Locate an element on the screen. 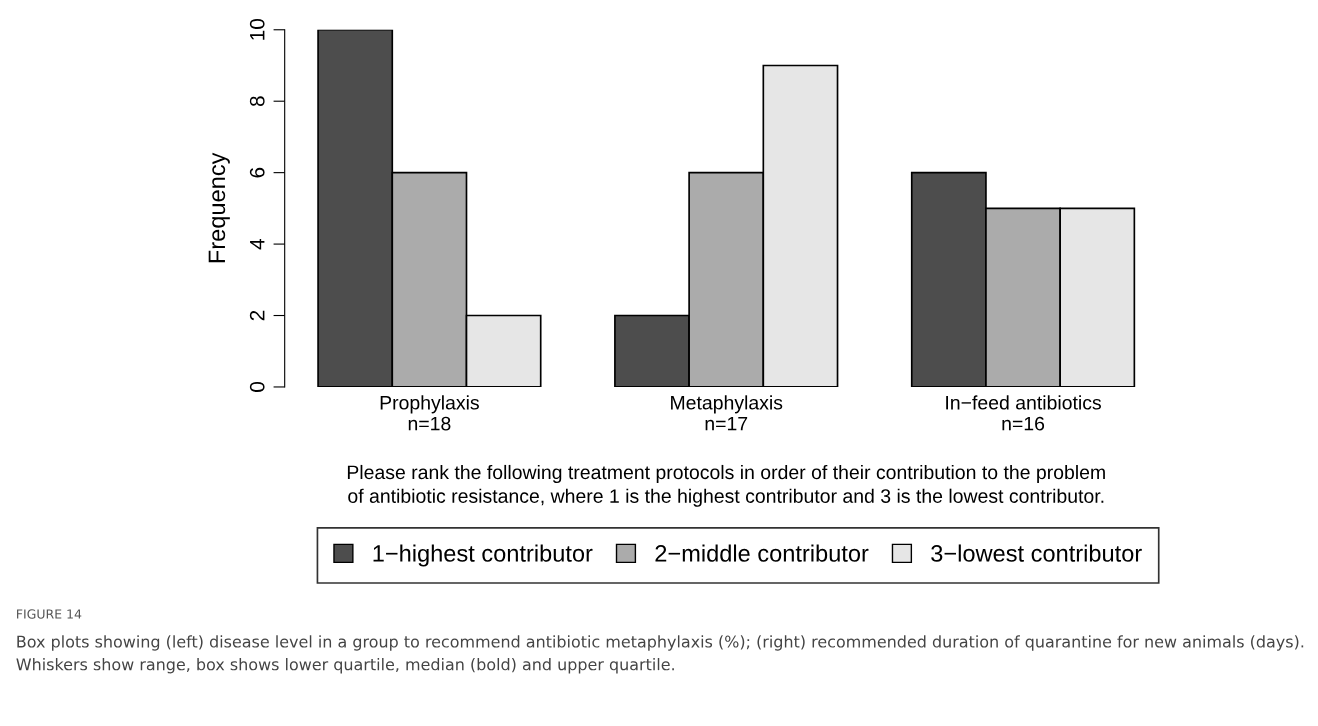 This screenshot has height=726, width=1318. x-tick-label: In−feed antibiotics n=16 is located at coordinates (1023, 413).